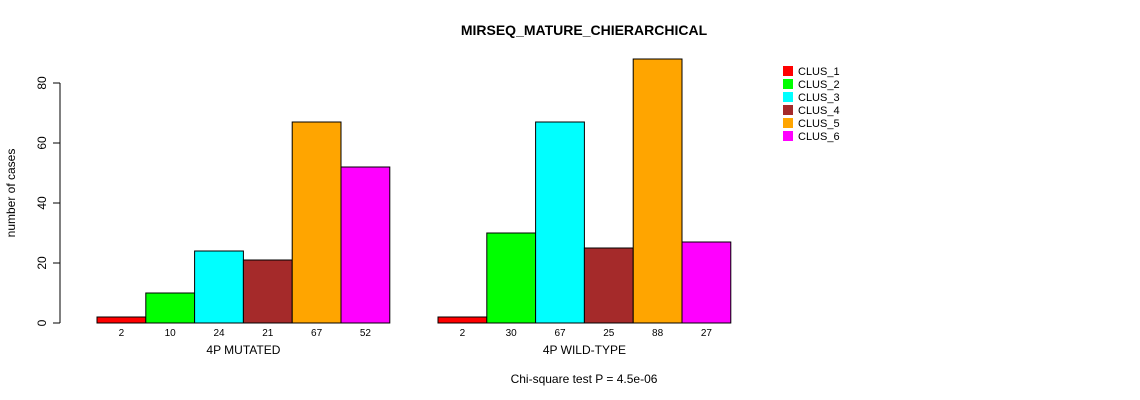  I want to click on legend-label: CLUS_6, so click(819, 137).